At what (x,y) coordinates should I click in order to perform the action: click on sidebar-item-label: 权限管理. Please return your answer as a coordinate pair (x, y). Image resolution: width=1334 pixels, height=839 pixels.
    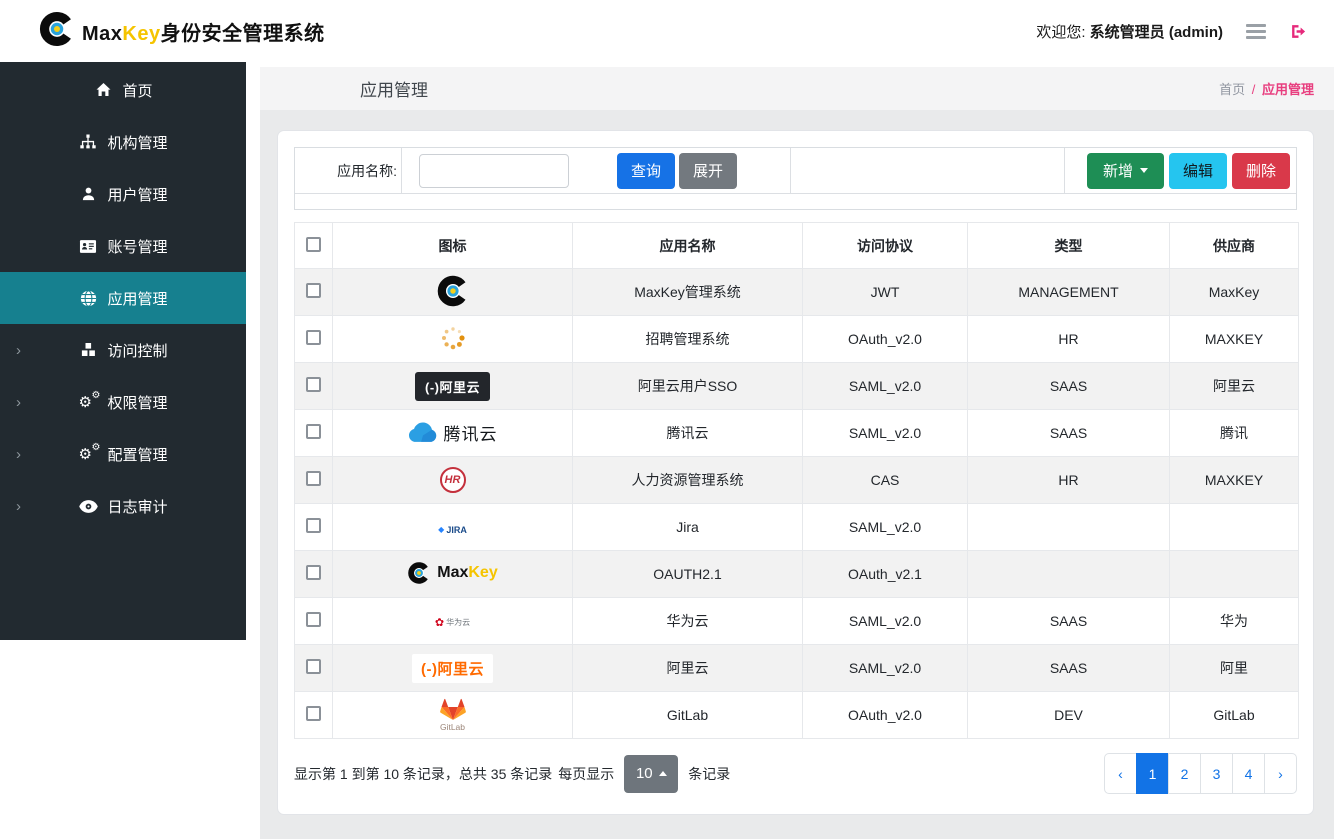
    Looking at the image, I should click on (137, 403).